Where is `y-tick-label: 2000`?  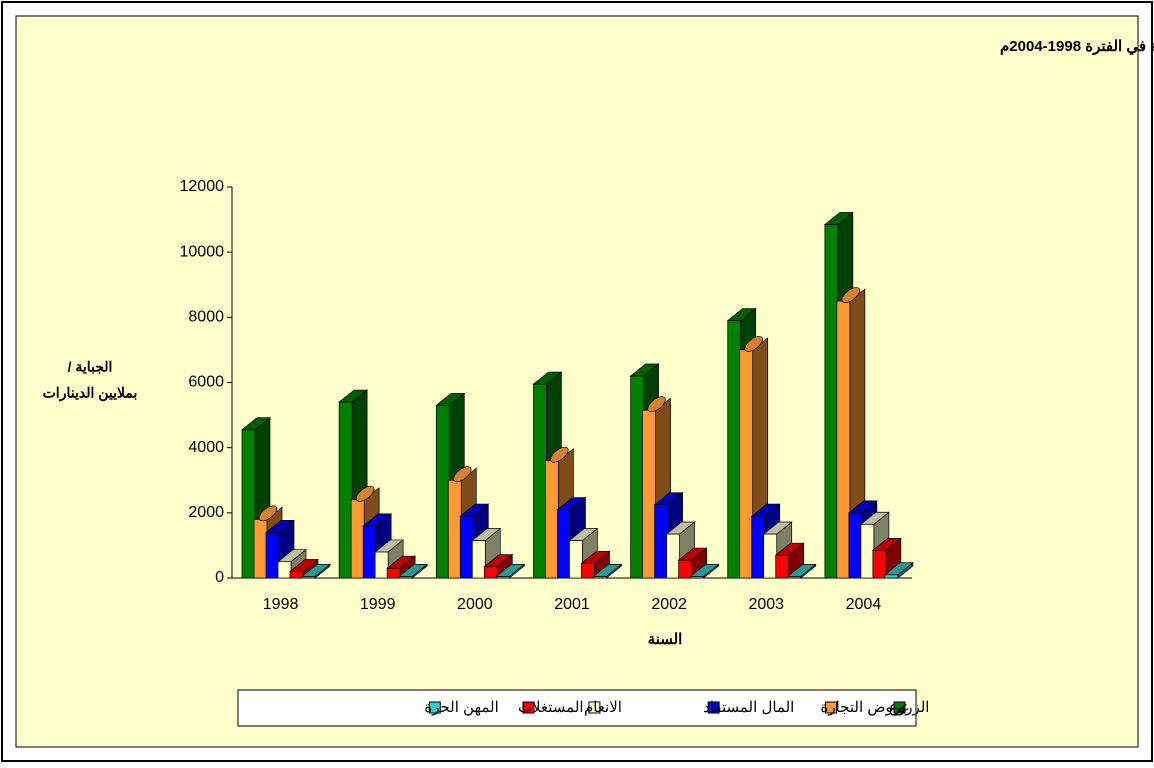 y-tick-label: 2000 is located at coordinates (206, 512).